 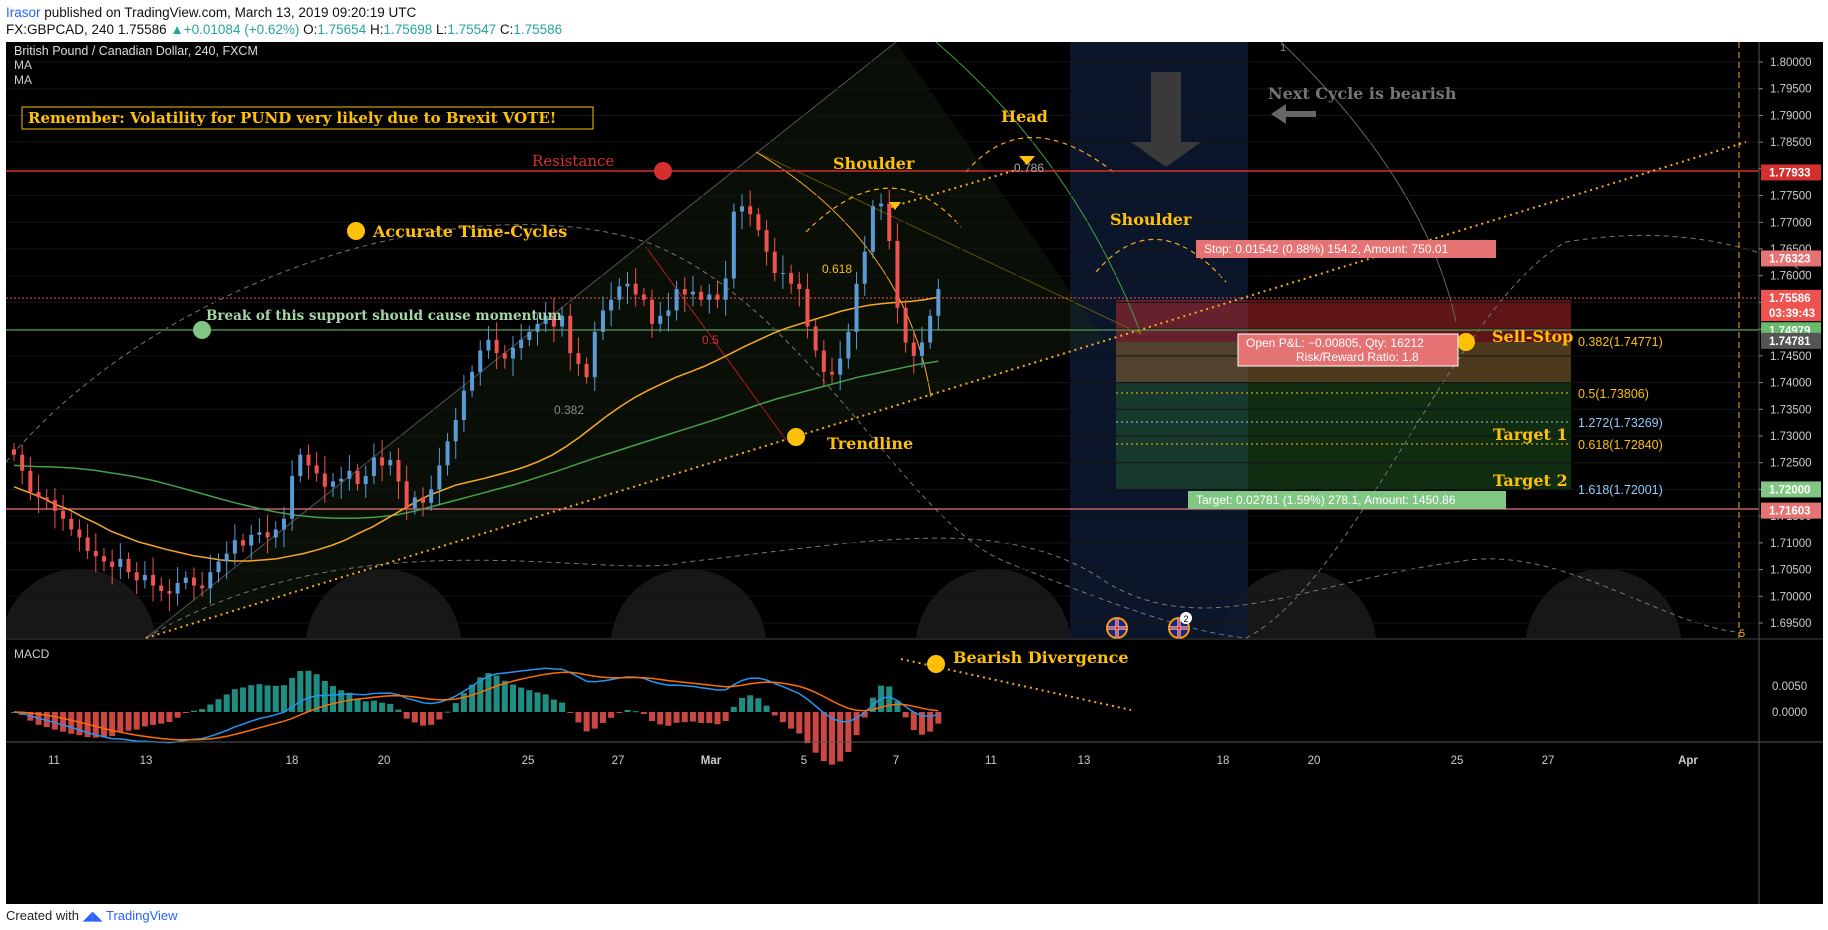 What do you see at coordinates (23, 12) in the screenshot?
I see `author-link: Irasor` at bounding box center [23, 12].